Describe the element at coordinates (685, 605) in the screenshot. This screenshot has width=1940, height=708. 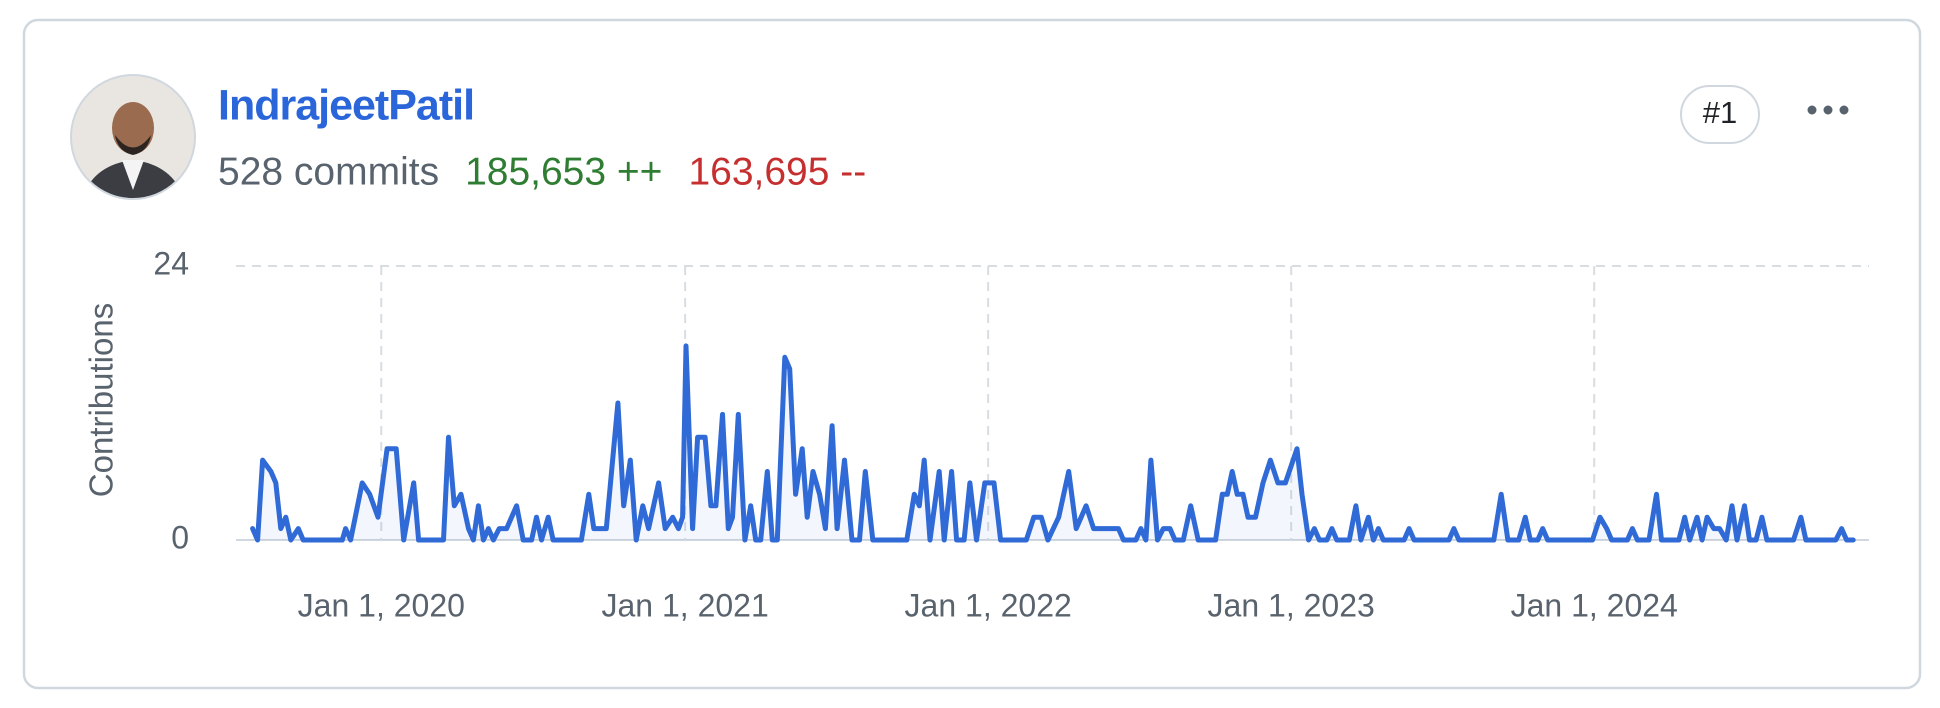
I see `x-tick-label: Jan 1, 2021` at that location.